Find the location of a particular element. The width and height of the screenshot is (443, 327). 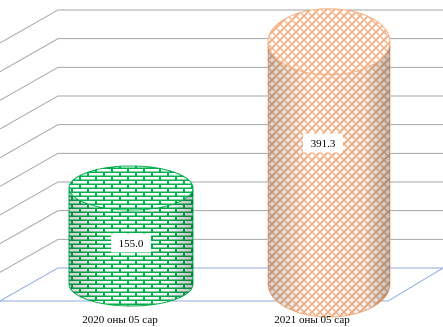

data-label-0: 155.0 is located at coordinates (131, 244).